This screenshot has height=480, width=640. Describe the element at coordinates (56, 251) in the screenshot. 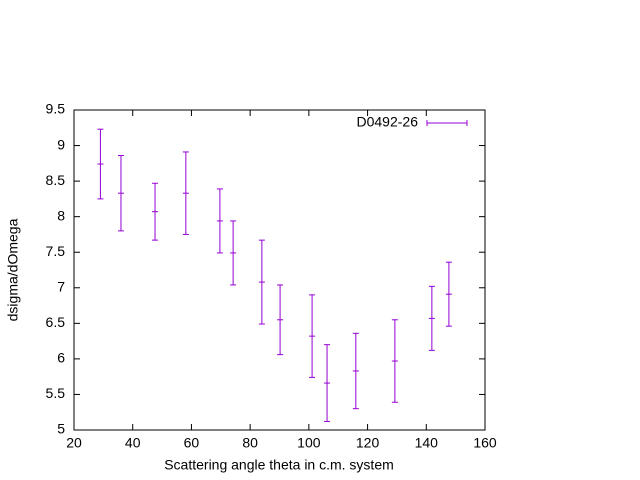

I see `y-tick-label: 7.5` at that location.